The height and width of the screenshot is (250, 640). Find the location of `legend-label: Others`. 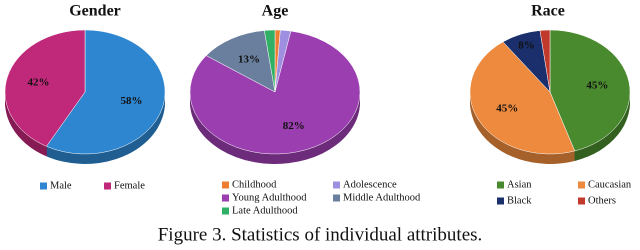

legend-label: Others is located at coordinates (602, 200).